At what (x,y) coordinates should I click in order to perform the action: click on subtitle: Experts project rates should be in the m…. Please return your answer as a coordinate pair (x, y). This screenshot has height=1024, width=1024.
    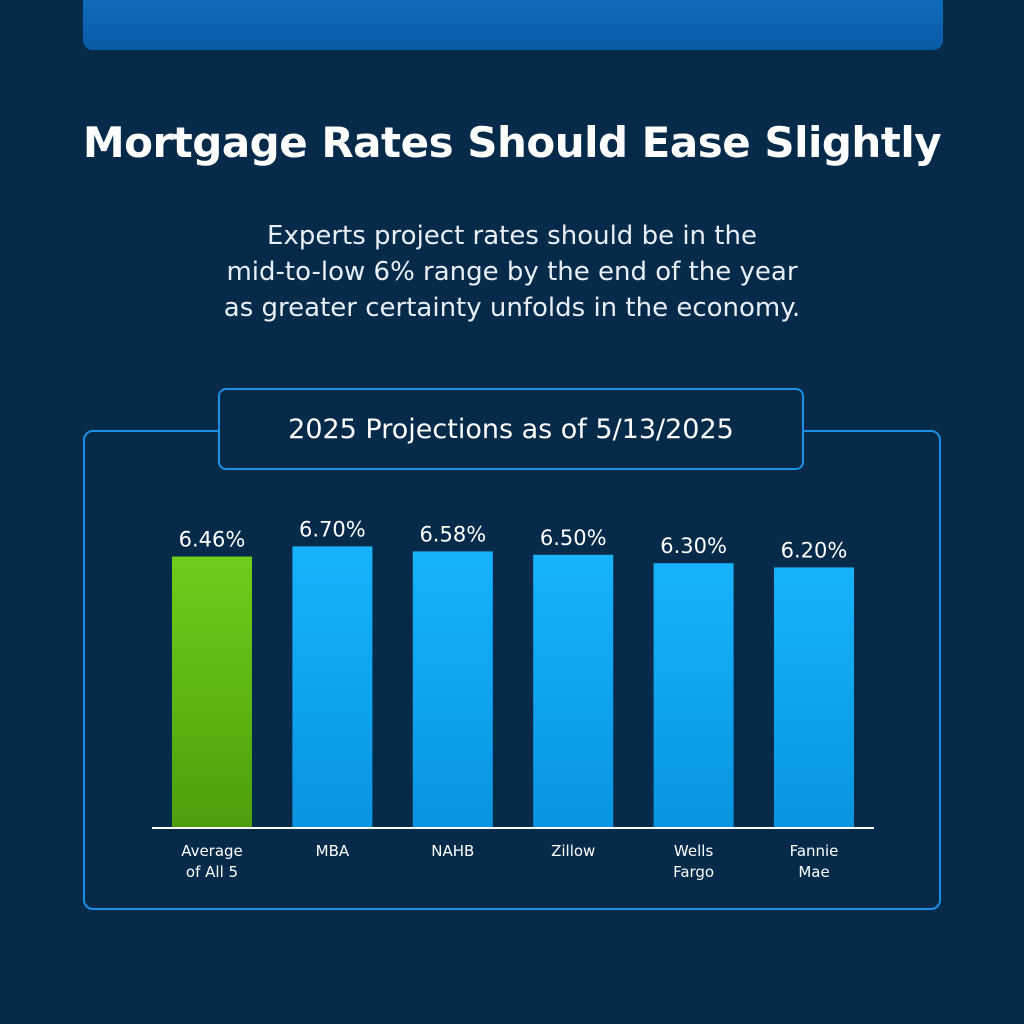
    Looking at the image, I should click on (512, 272).